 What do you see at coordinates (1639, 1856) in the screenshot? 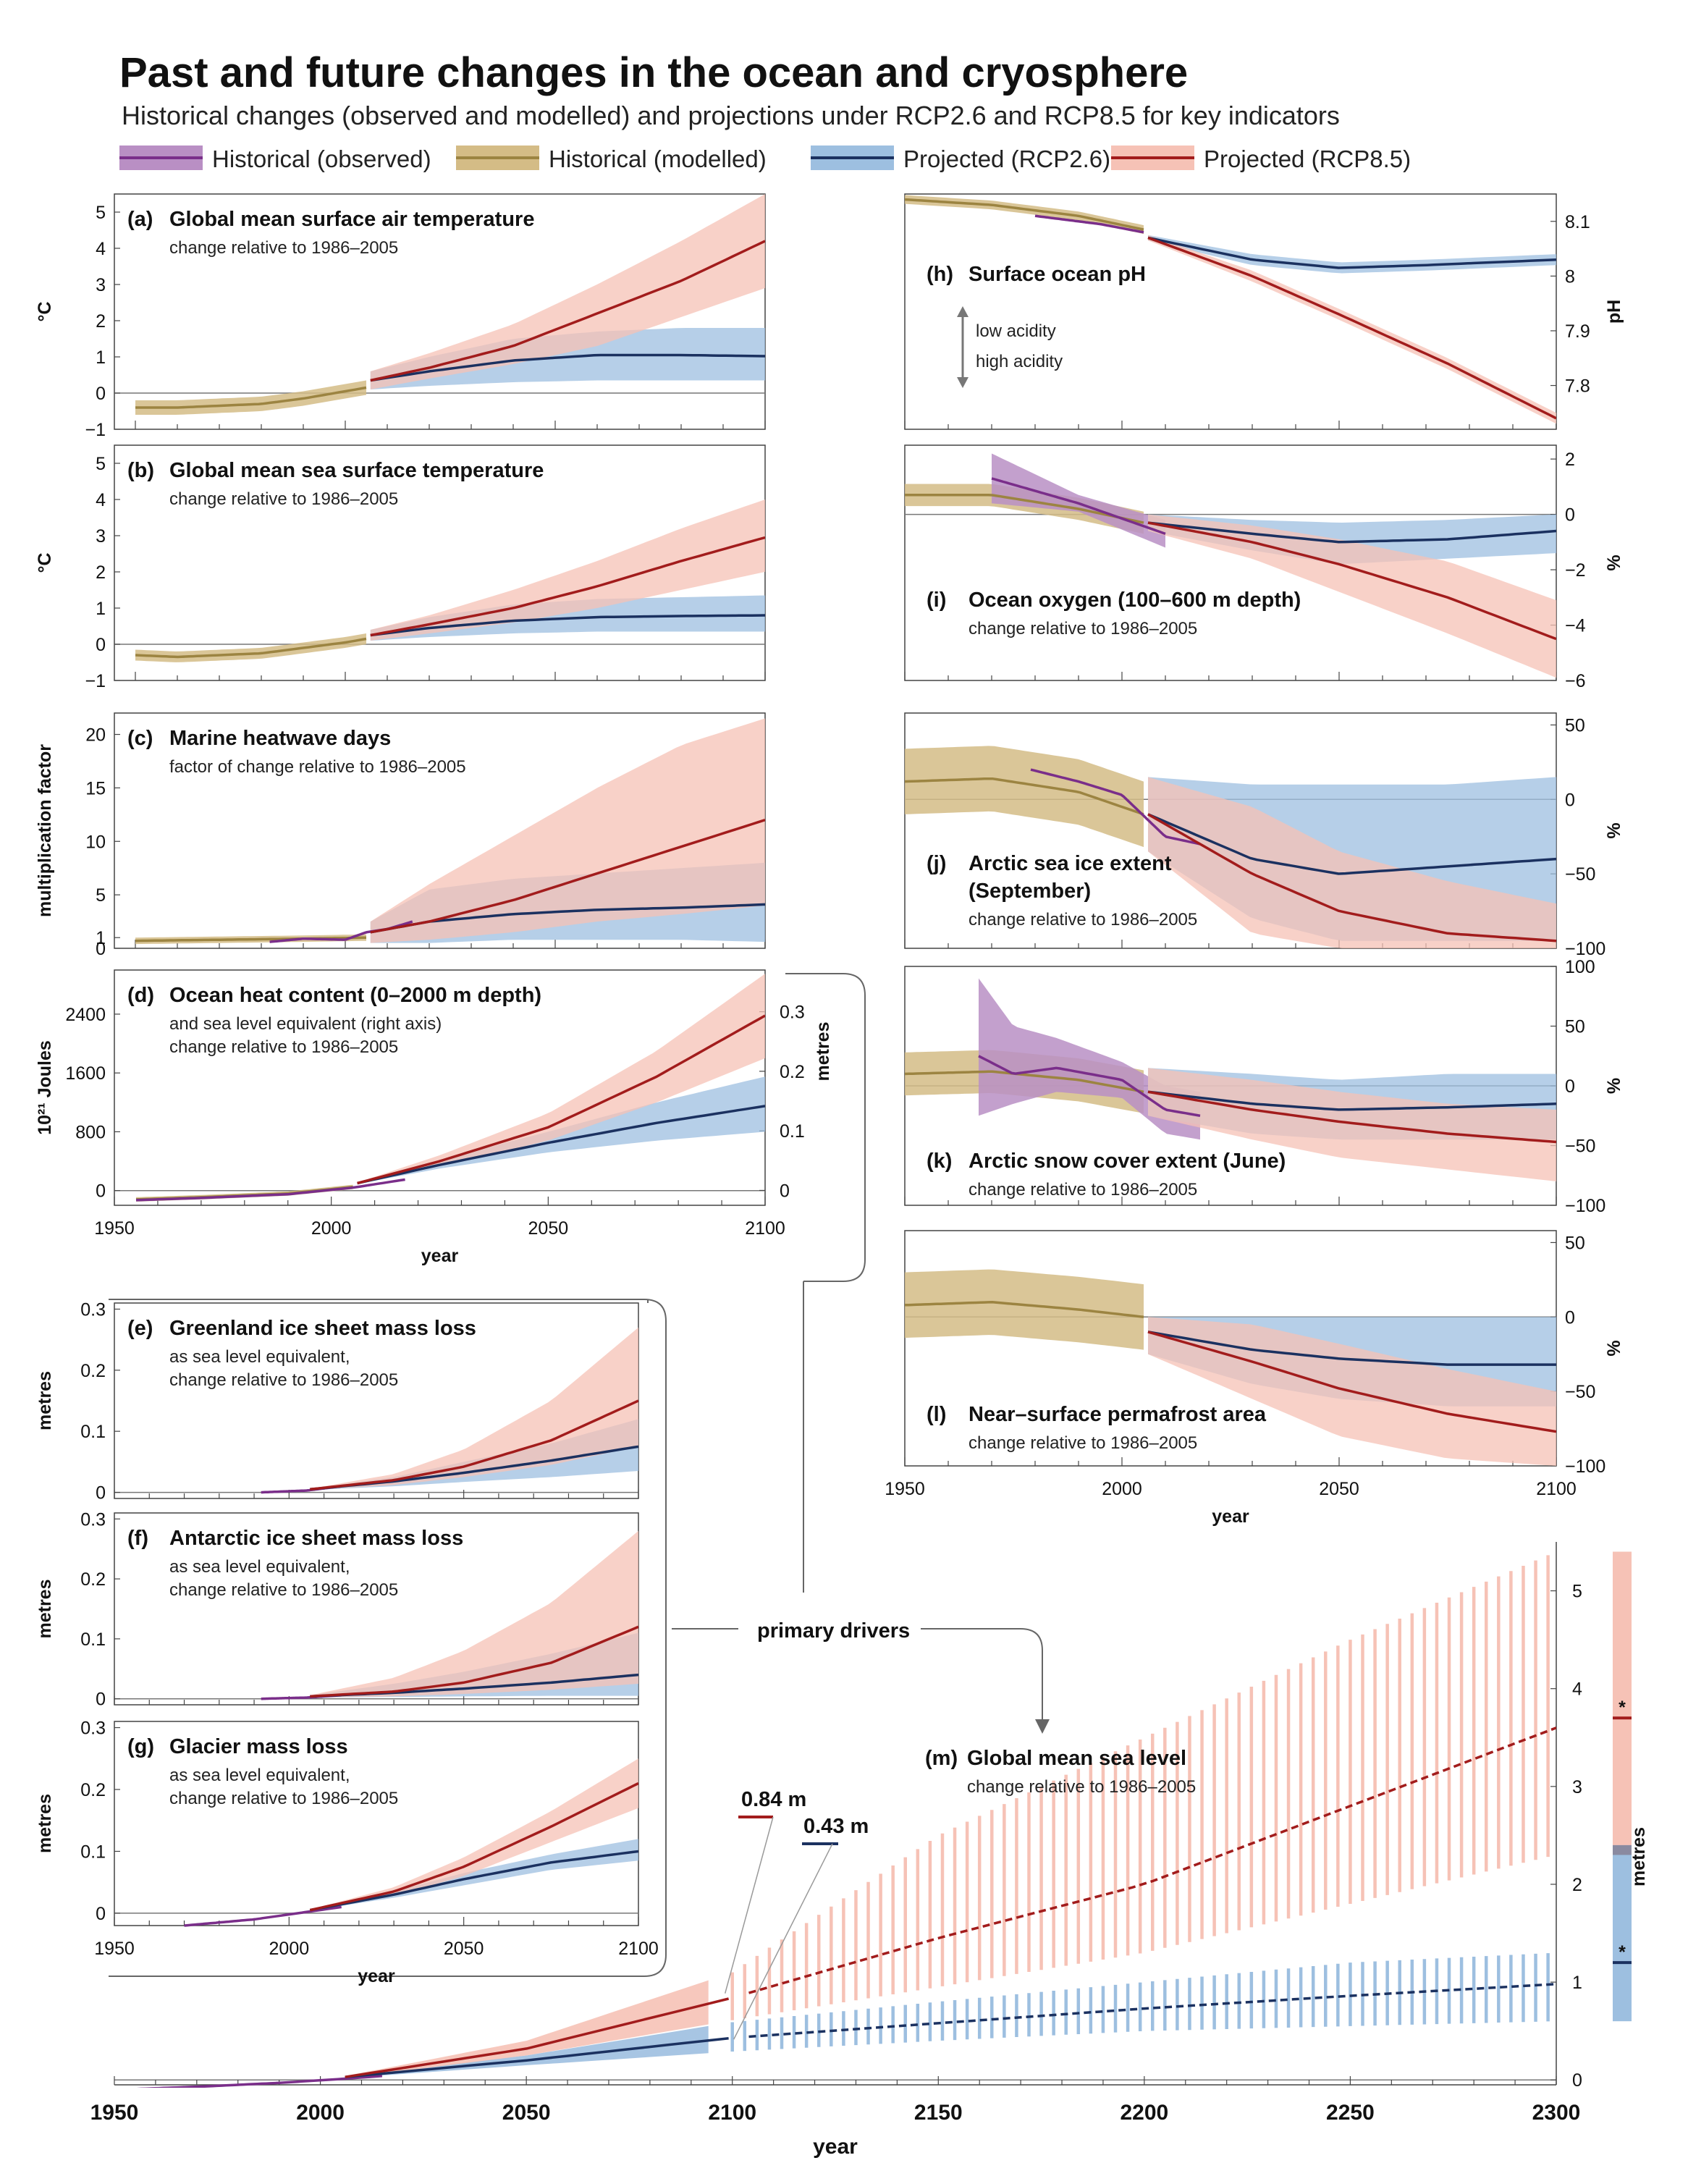
I see `right-bar-unit: metres` at bounding box center [1639, 1856].